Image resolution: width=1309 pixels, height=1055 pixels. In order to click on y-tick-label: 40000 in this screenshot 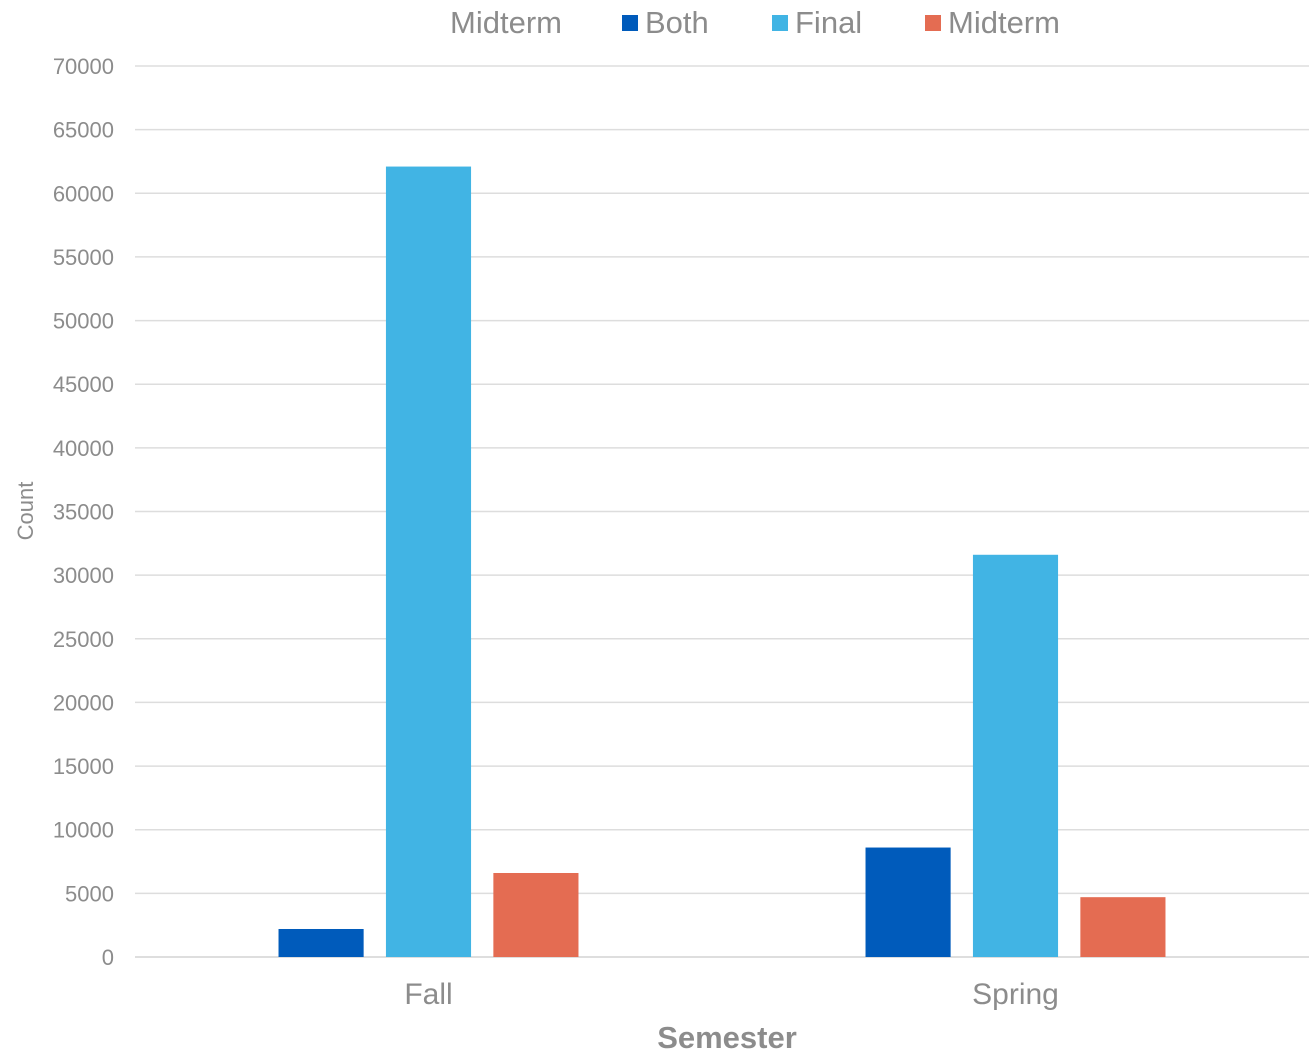, I will do `click(83, 448)`.